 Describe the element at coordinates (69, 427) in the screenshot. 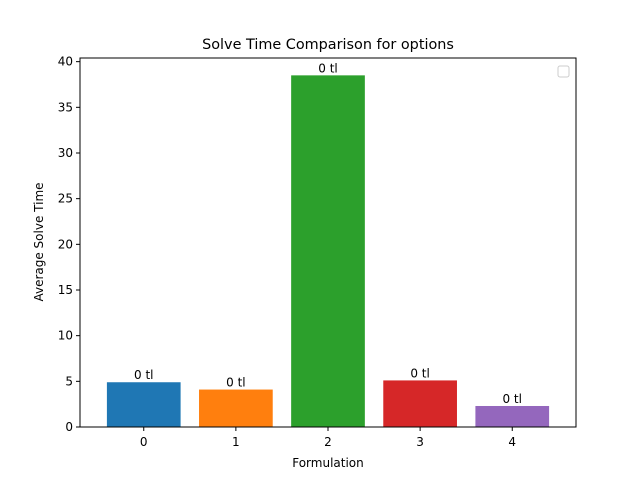

I see `y-tick-label: 0` at that location.